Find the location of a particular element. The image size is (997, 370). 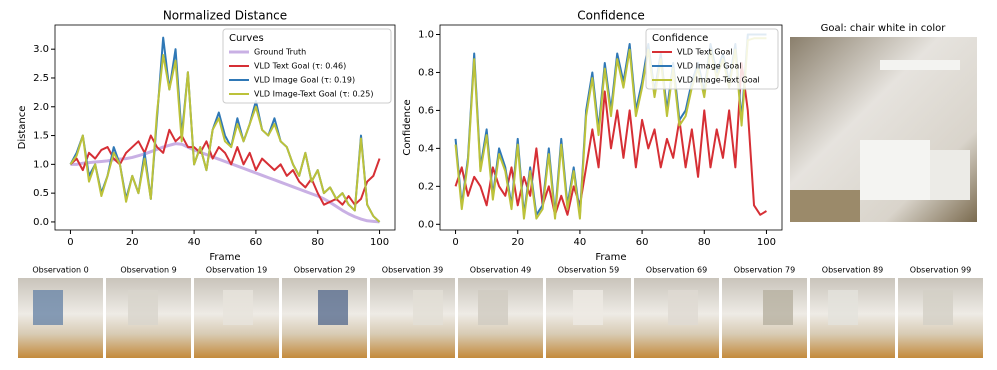

goal-image is located at coordinates (883, 129).